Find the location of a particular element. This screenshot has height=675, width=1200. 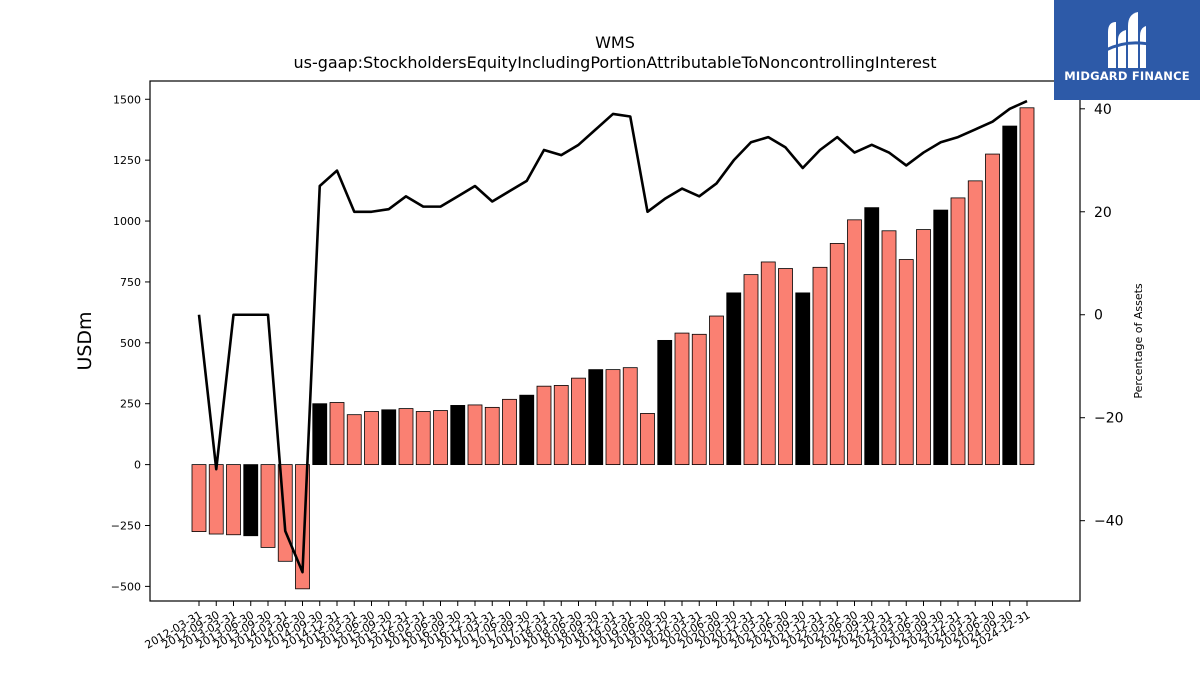

chart-title: WMS is located at coordinates (615, 42).